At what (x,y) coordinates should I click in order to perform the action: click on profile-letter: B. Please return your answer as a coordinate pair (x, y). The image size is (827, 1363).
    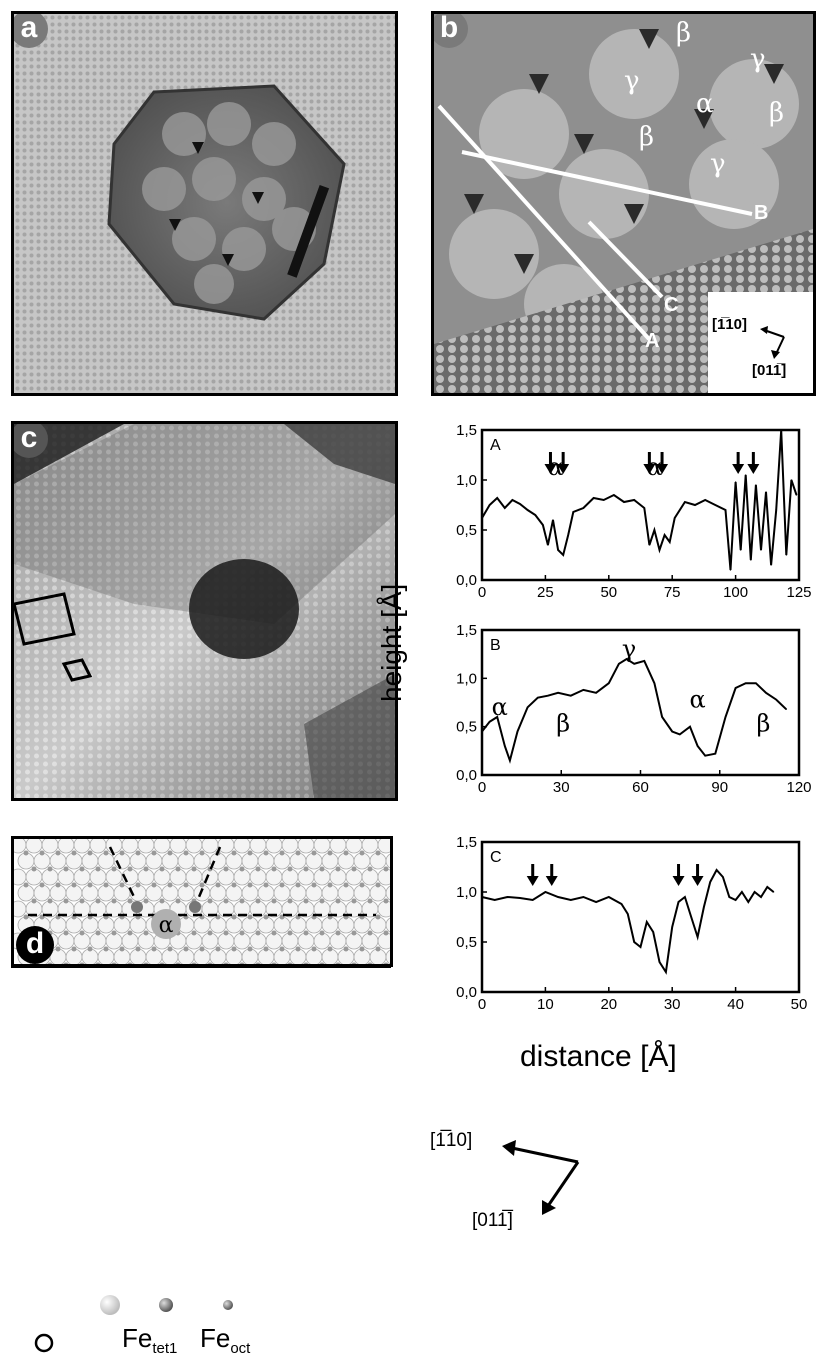
    Looking at the image, I should click on (495, 645).